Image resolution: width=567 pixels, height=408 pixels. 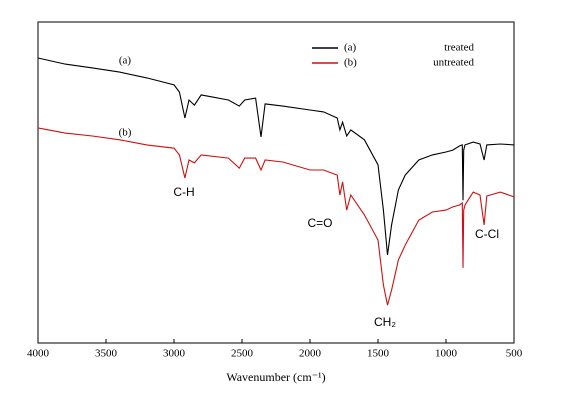 I want to click on legend-name: treated, so click(x=459, y=48).